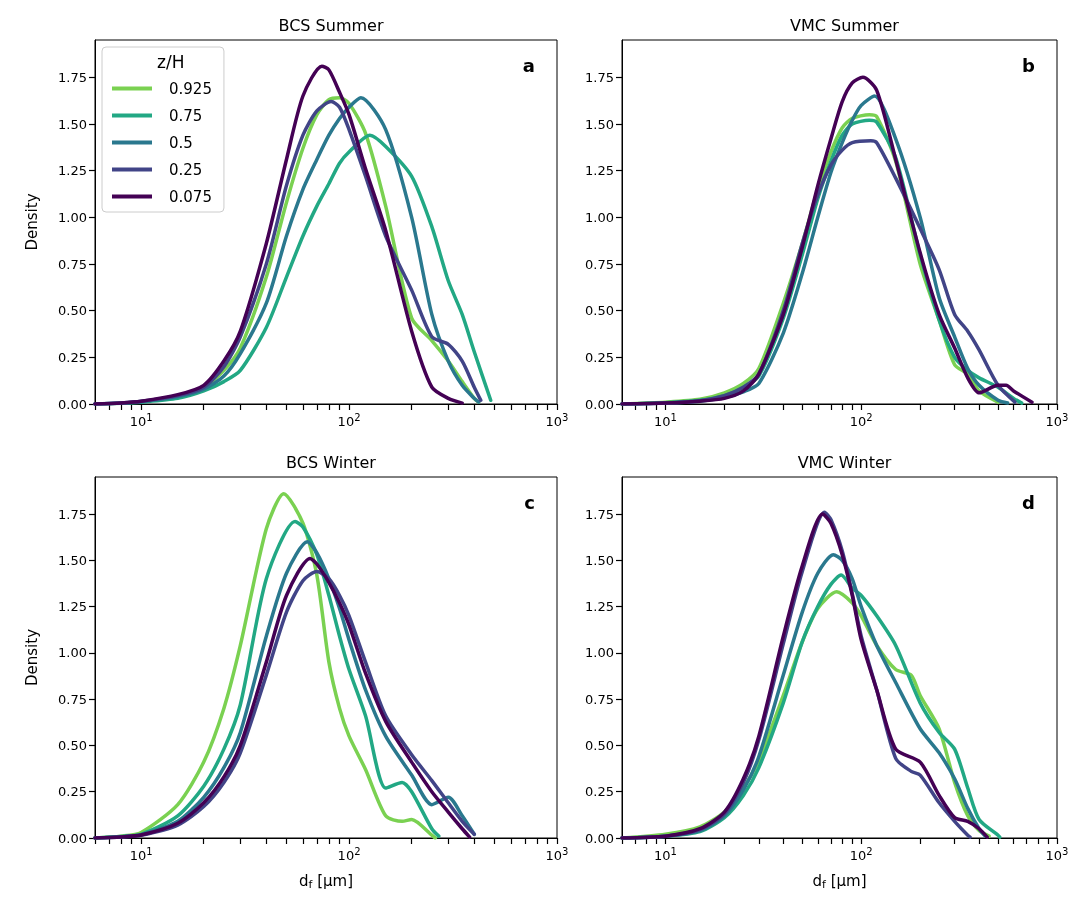  I want to click on legend-label: 0.25, so click(186, 169).